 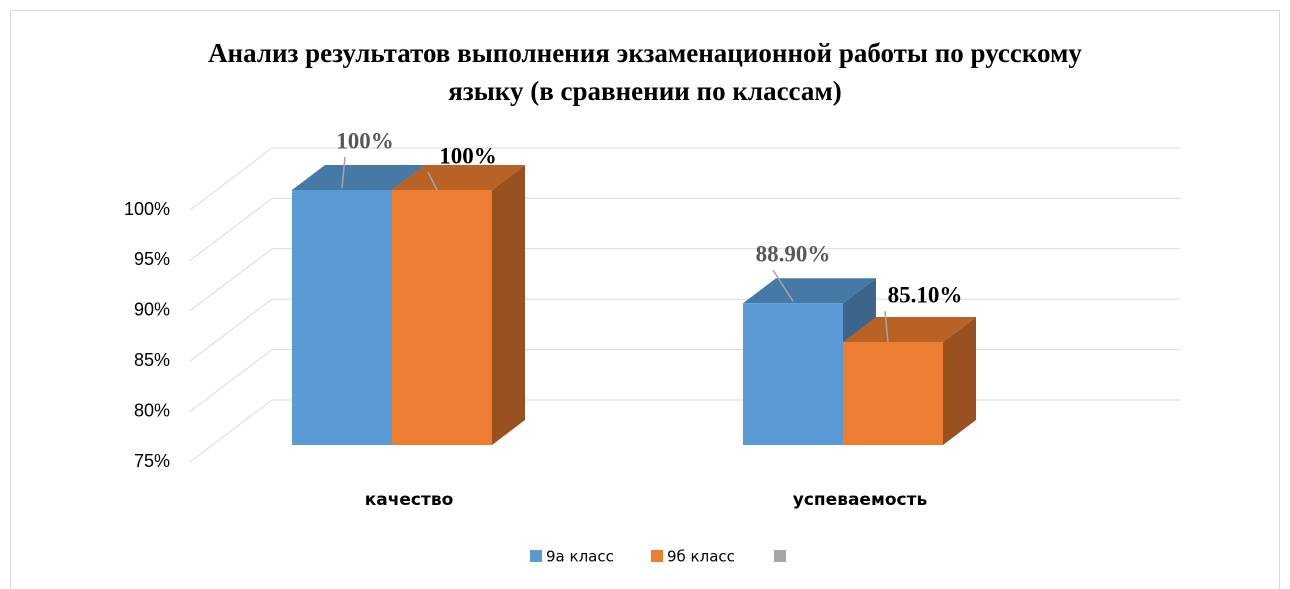 I want to click on x-tick-label: качество, so click(x=409, y=500).